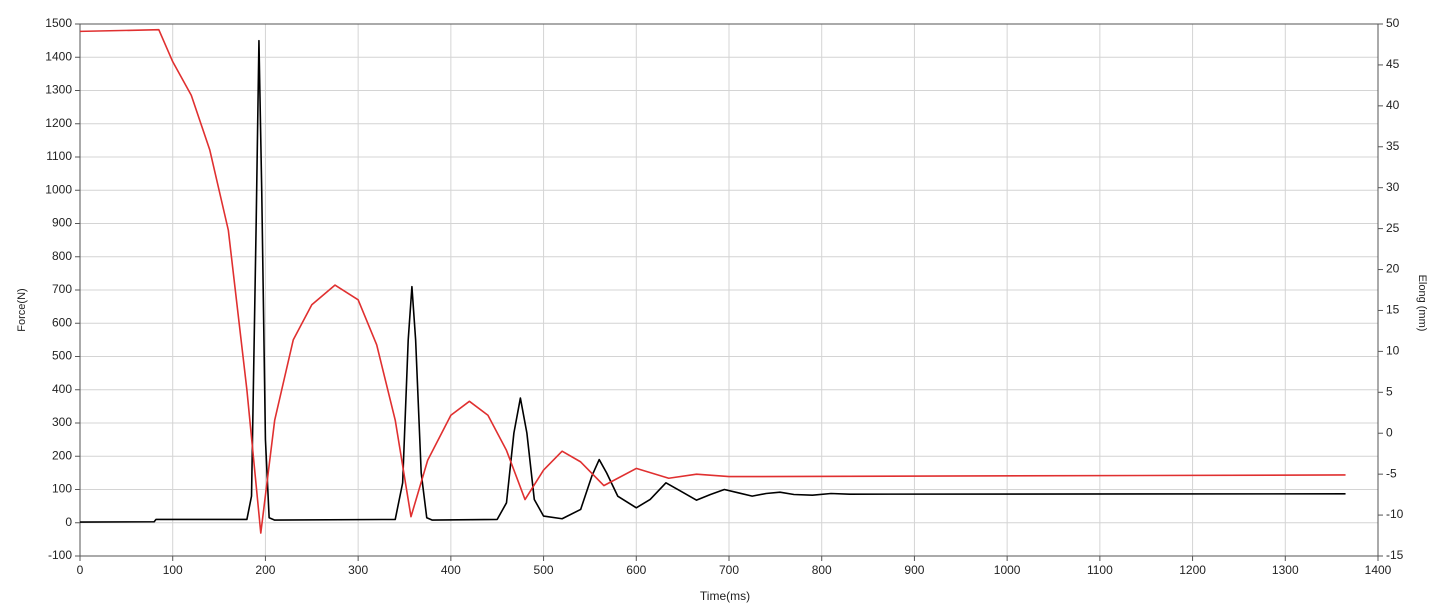 This screenshot has height=608, width=1445. What do you see at coordinates (1422, 303) in the screenshot?
I see `y2-axis-label: Elong (mm)` at bounding box center [1422, 303].